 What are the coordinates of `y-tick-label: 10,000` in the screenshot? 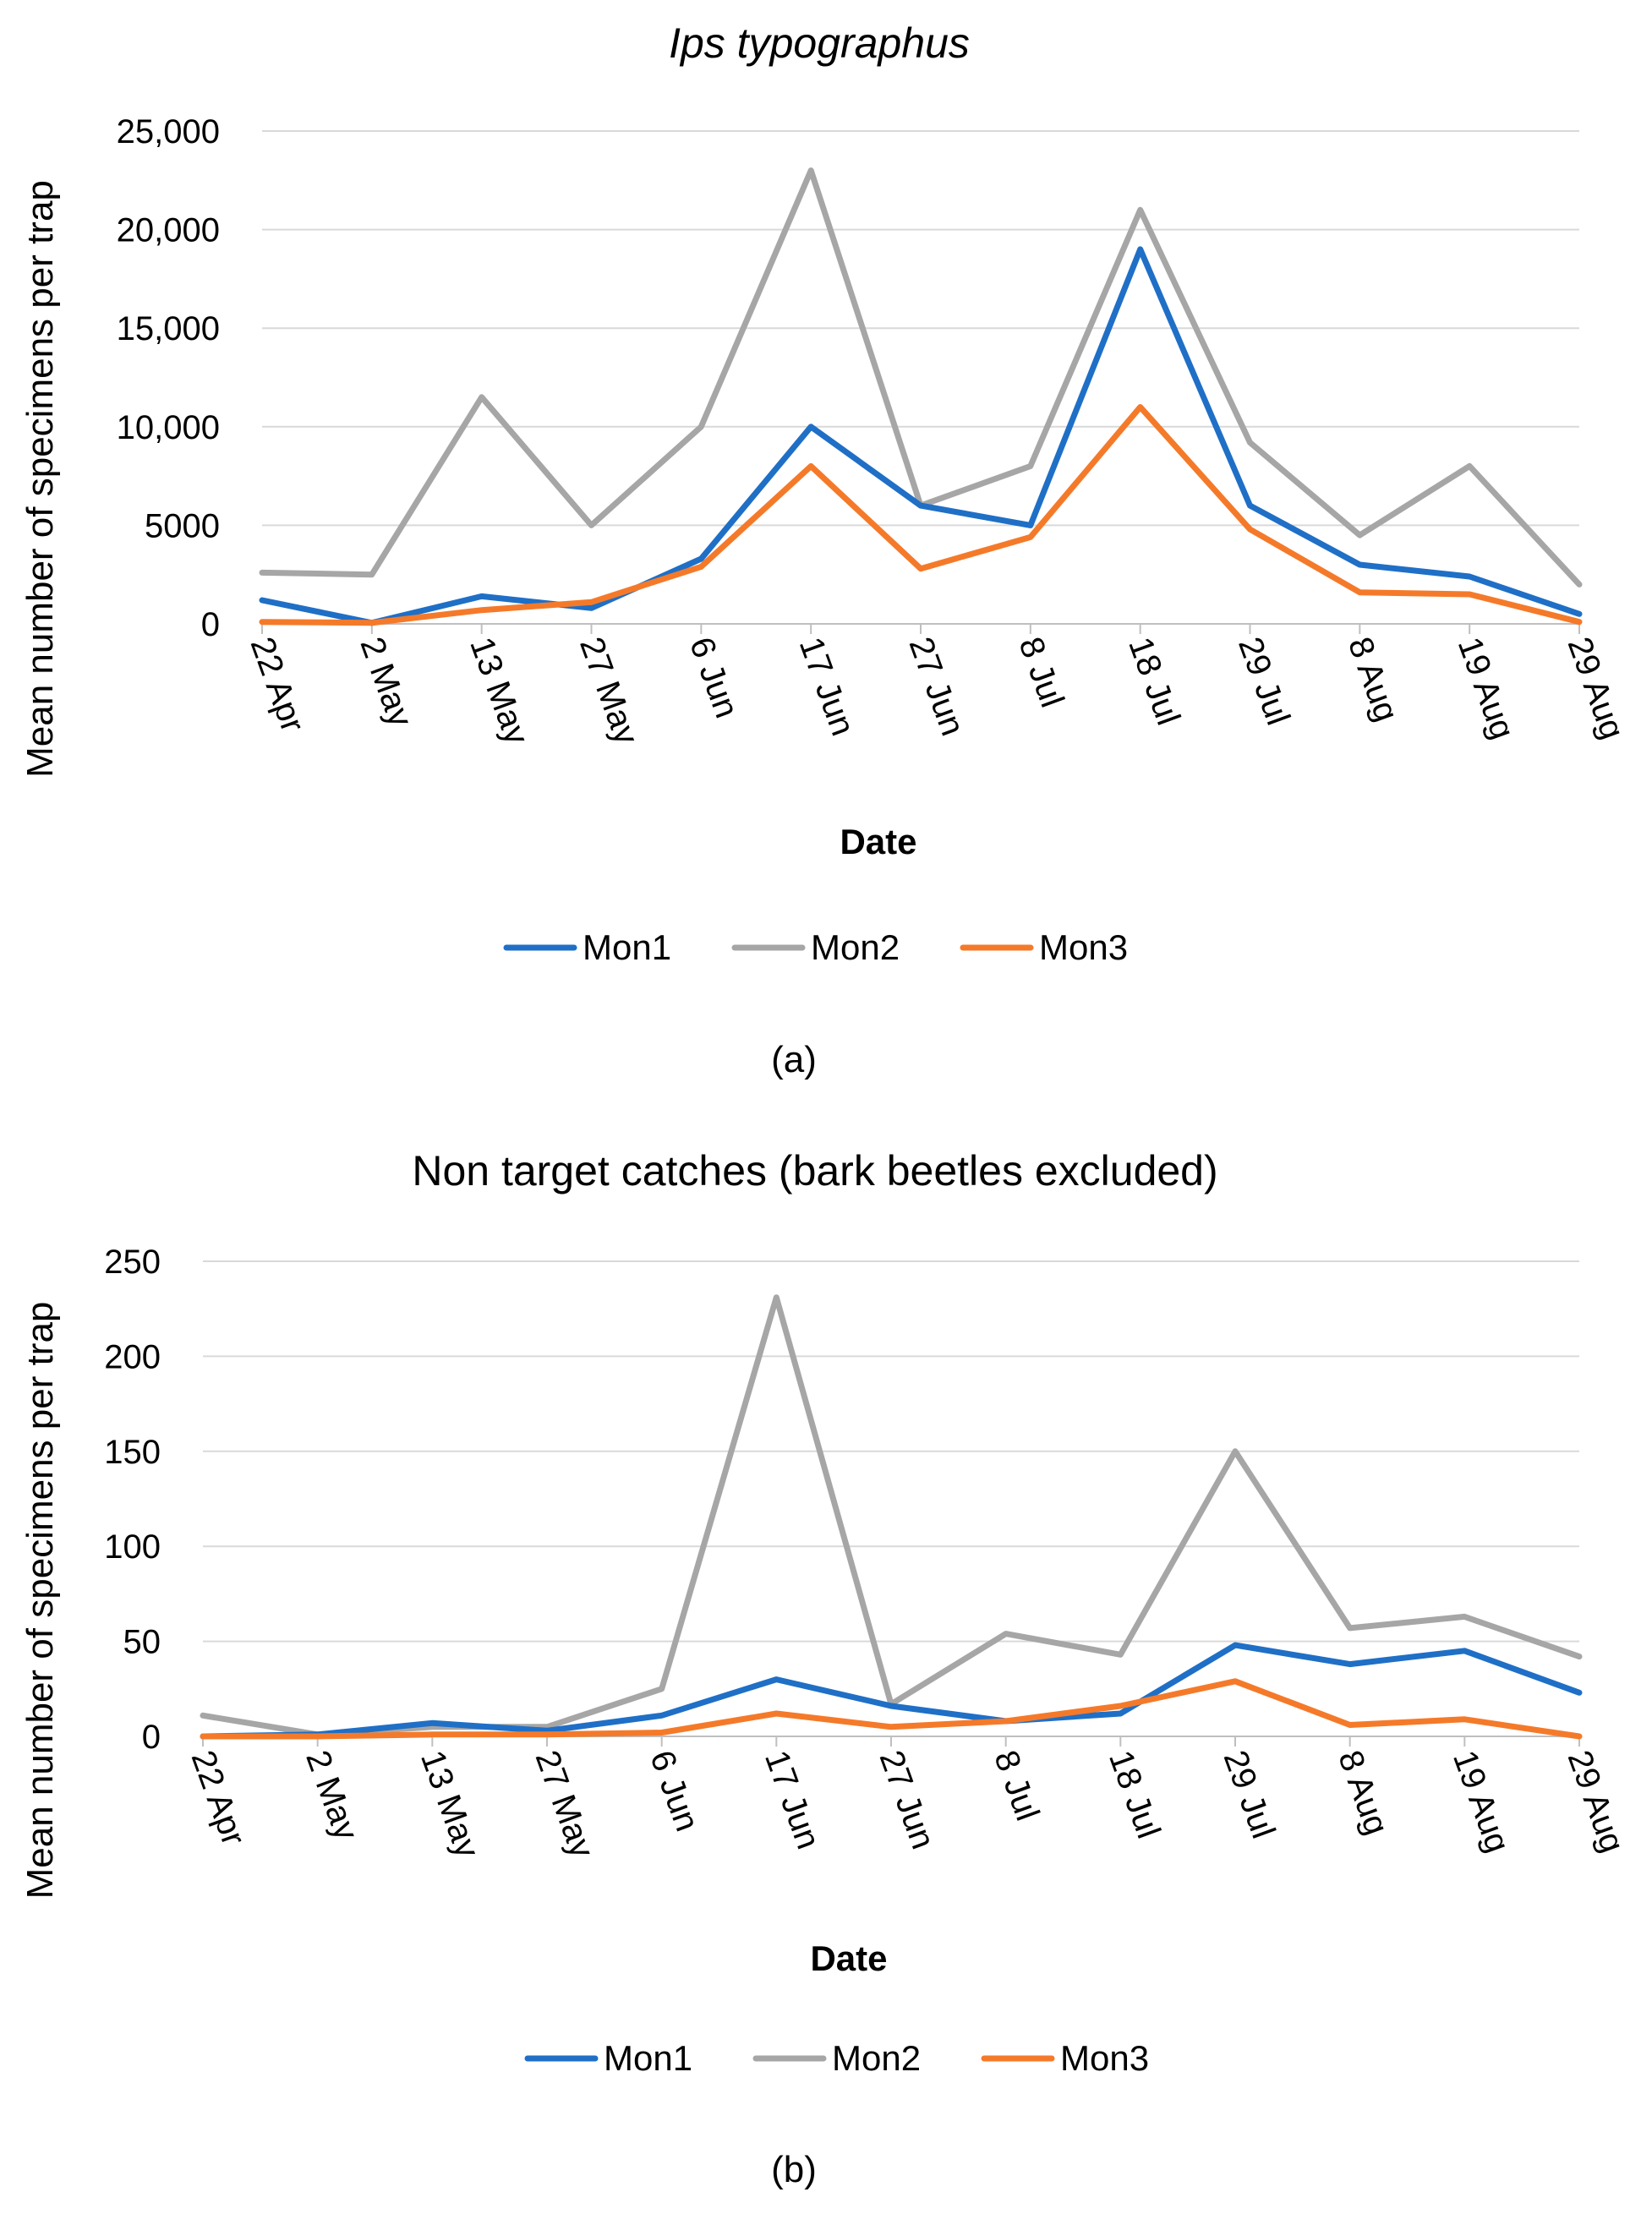 It's located at (168, 427).